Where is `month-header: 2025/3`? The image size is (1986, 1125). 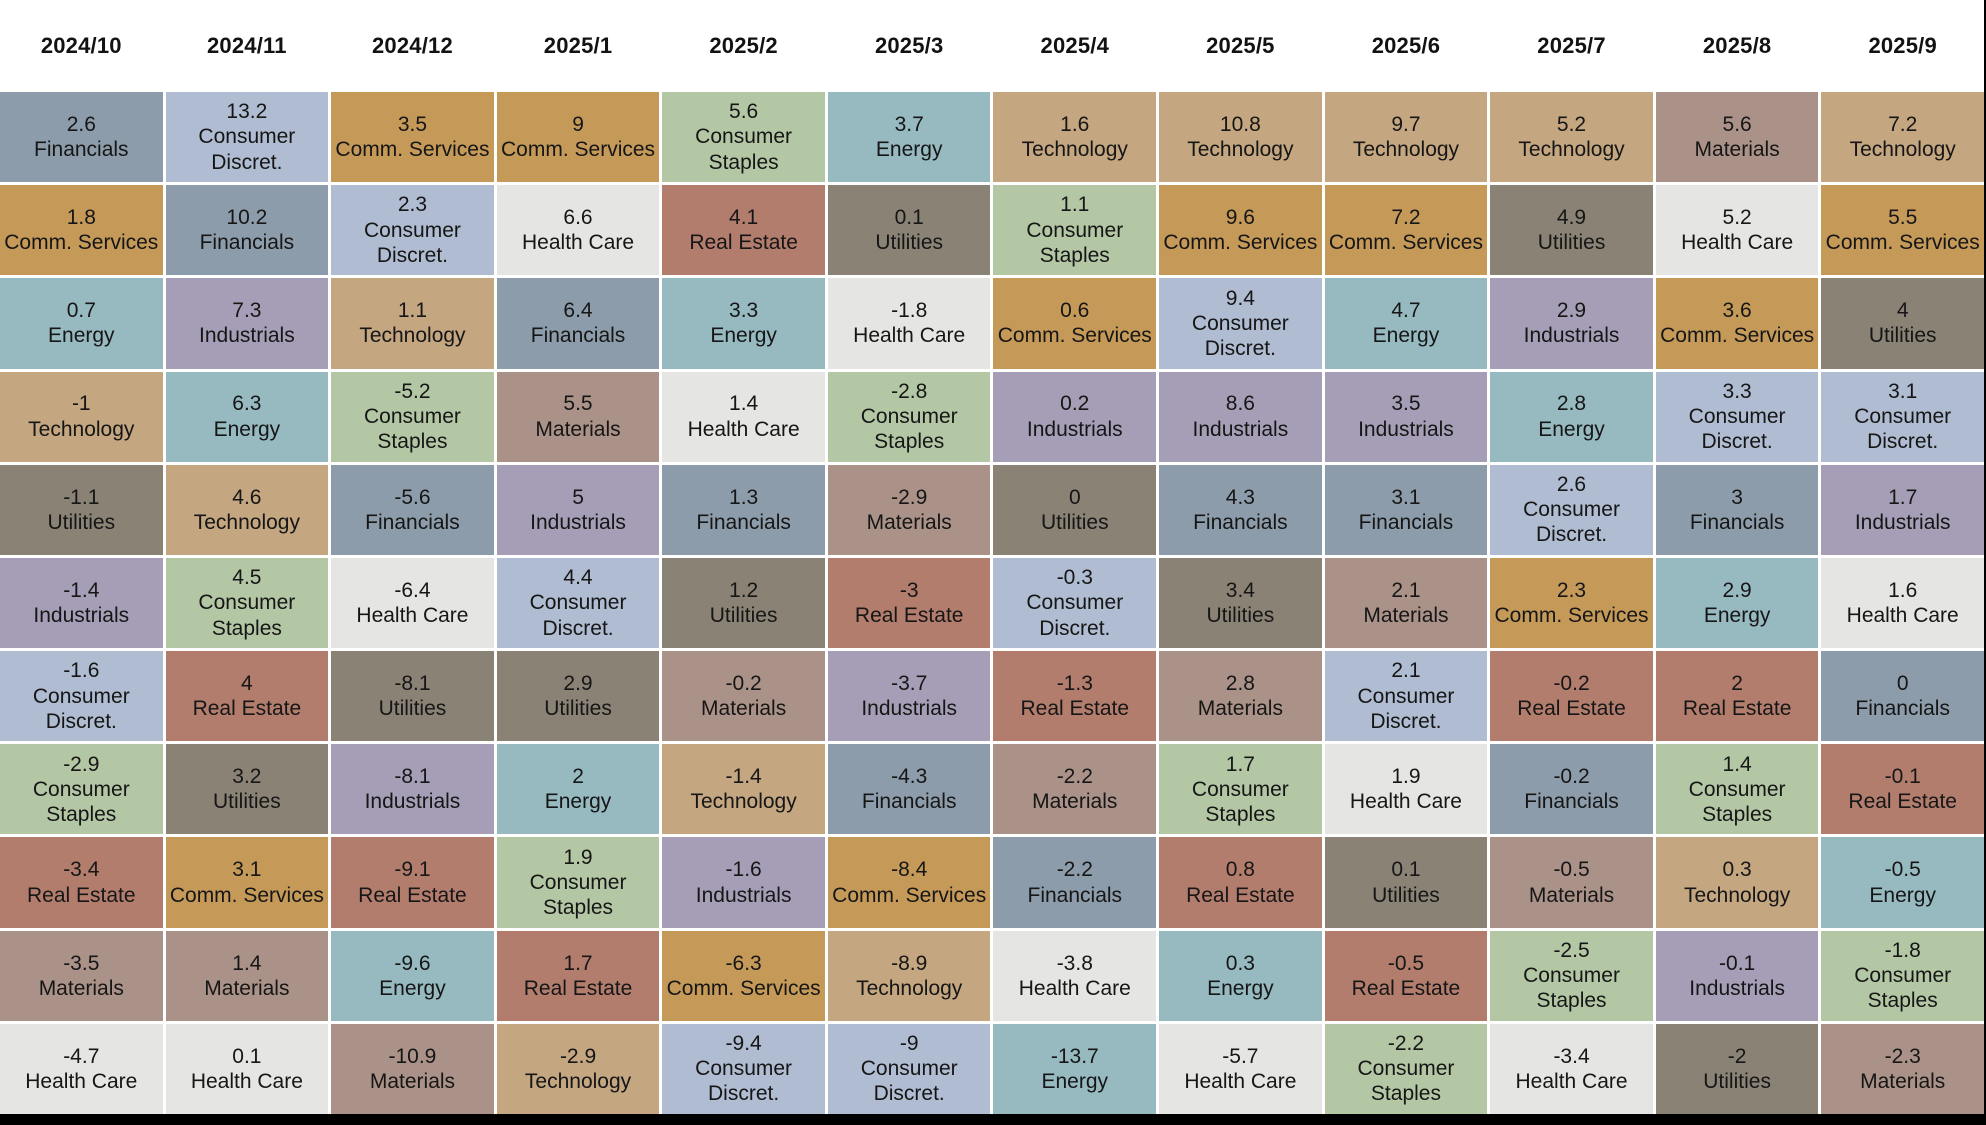 month-header: 2025/3 is located at coordinates (909, 45).